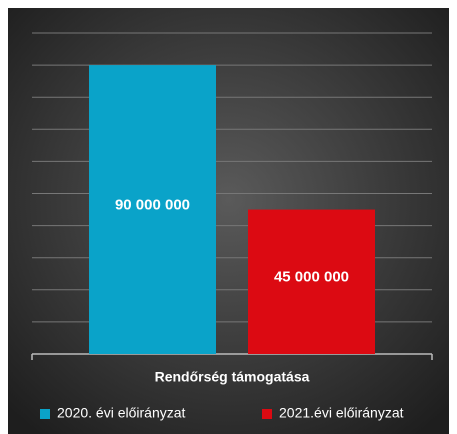 The image size is (457, 434). What do you see at coordinates (311, 277) in the screenshot?
I see `data-label: 45 000 000` at bounding box center [311, 277].